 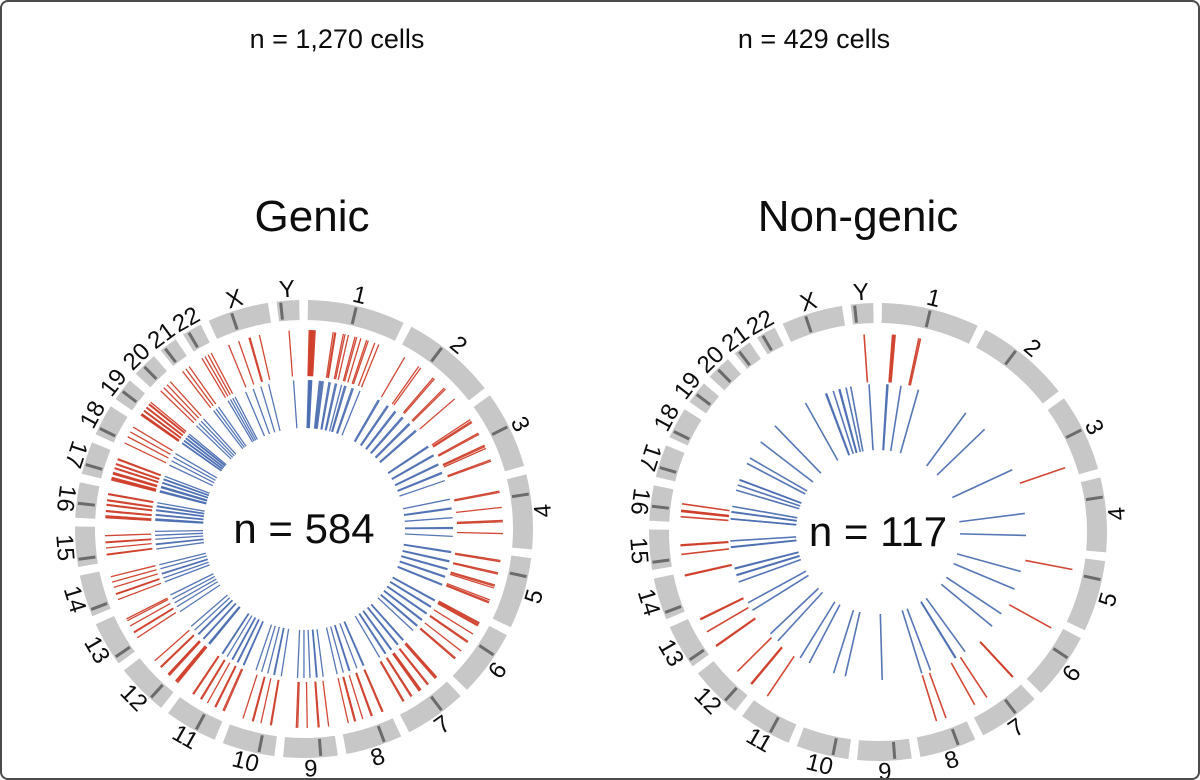 I want to click on chromosome-label-3: 3, so click(x=520, y=424).